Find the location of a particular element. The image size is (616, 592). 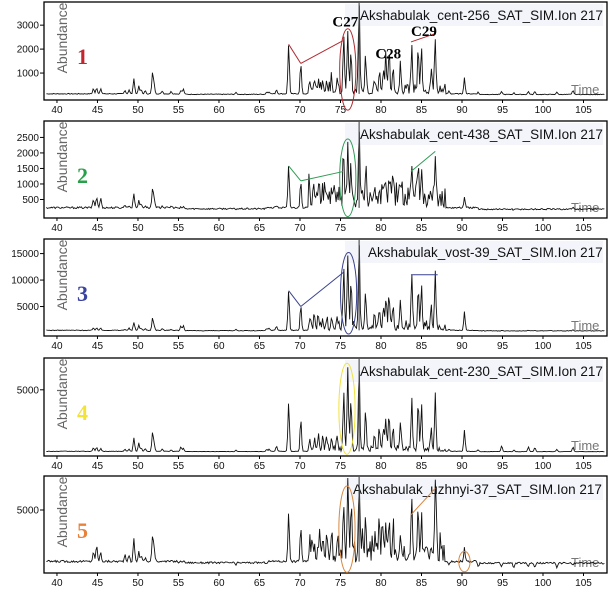

panel-number: 5 is located at coordinates (82, 530).